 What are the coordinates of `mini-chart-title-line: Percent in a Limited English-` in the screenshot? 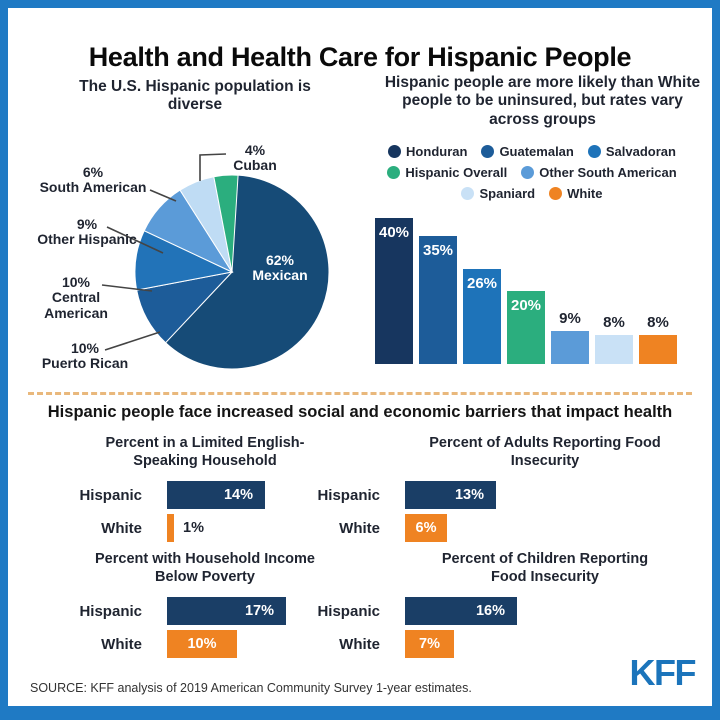 It's located at (205, 443).